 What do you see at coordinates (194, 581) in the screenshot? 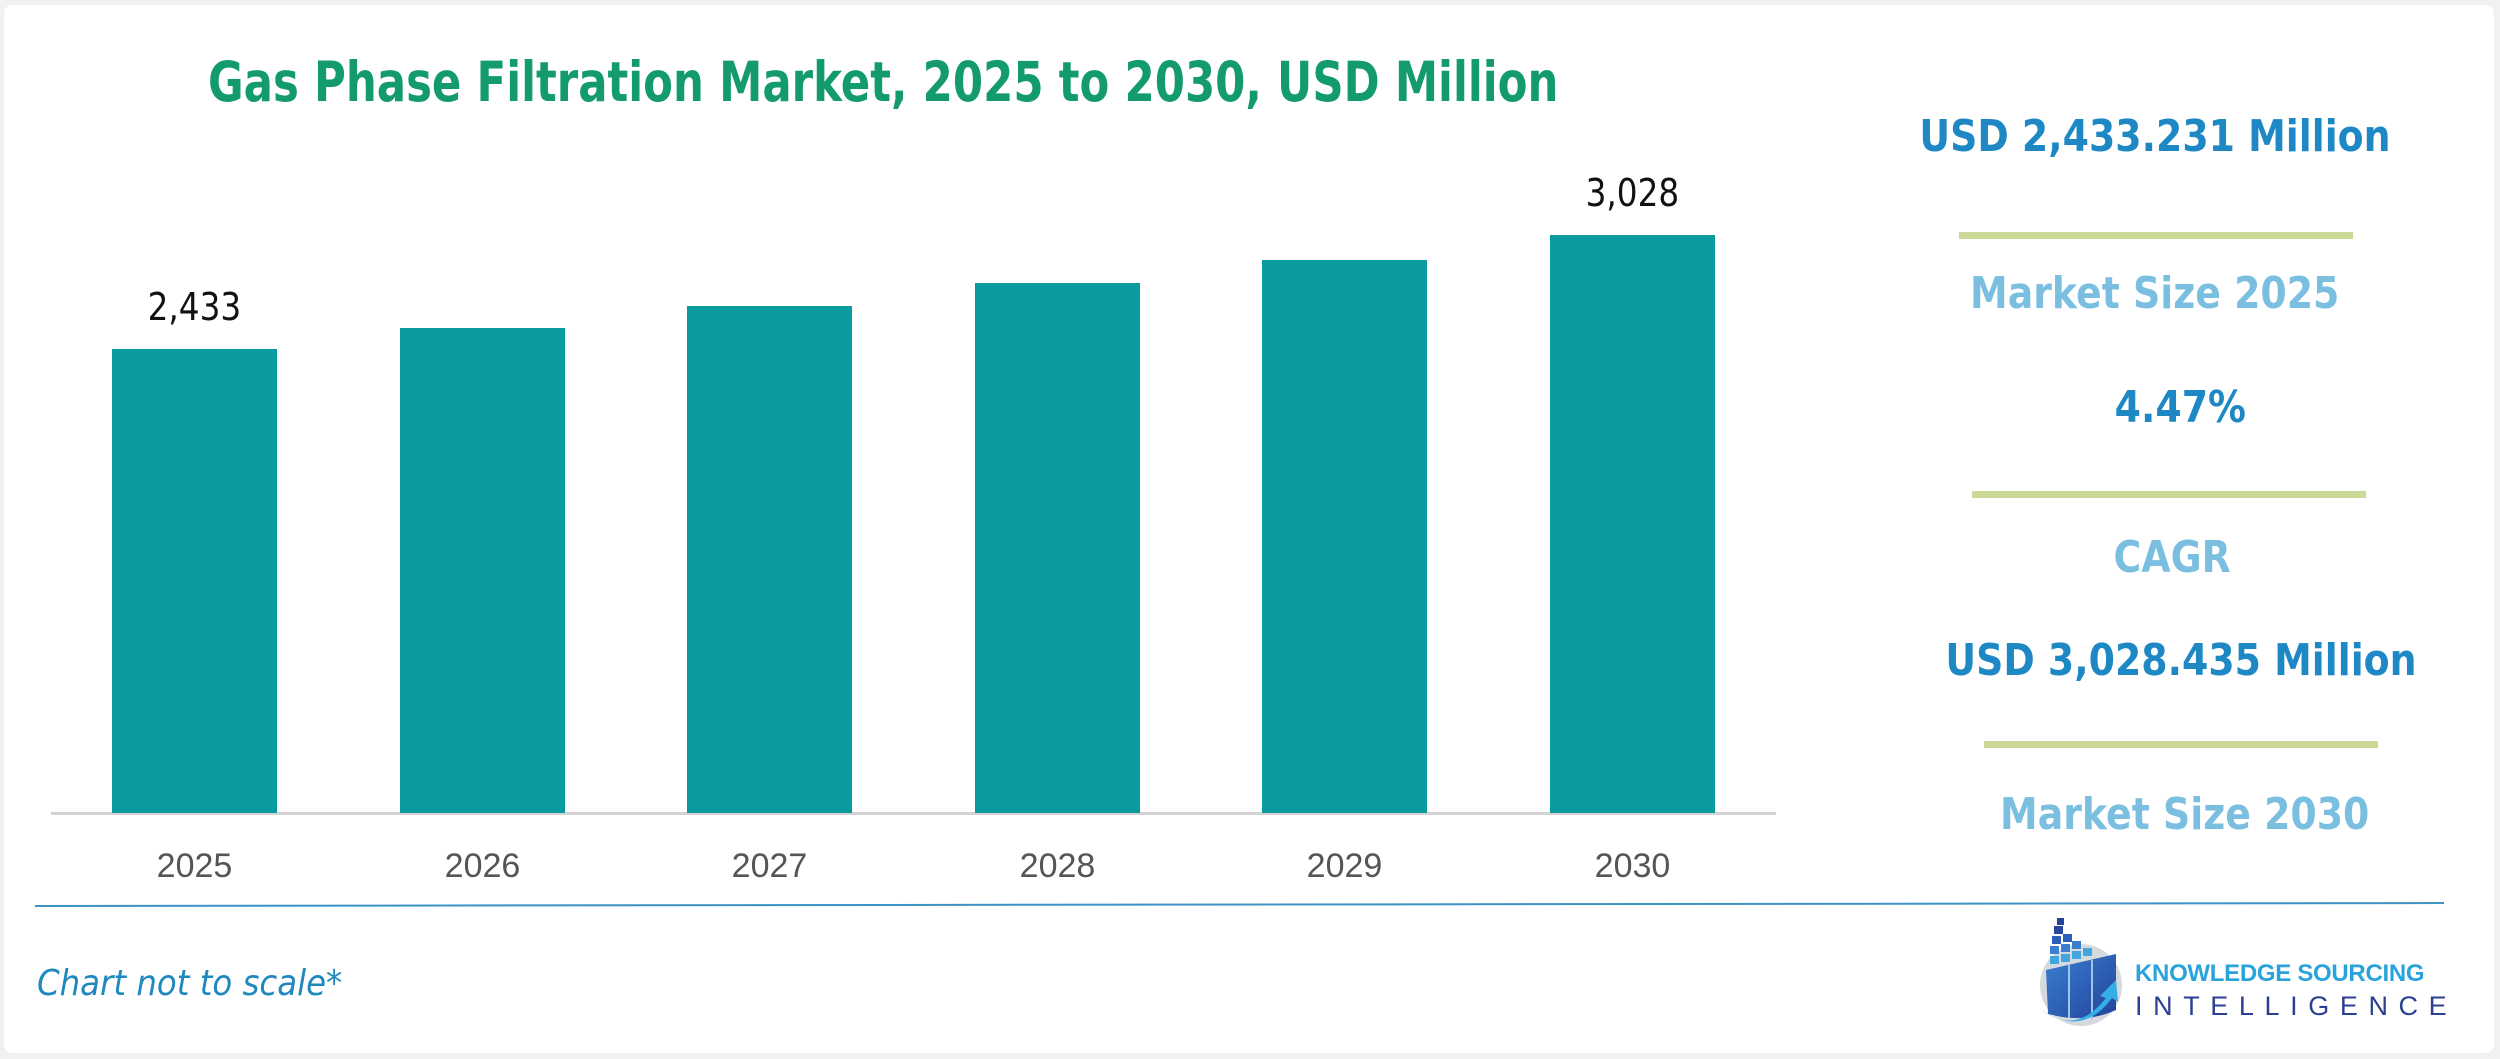
I see `bar-2025` at bounding box center [194, 581].